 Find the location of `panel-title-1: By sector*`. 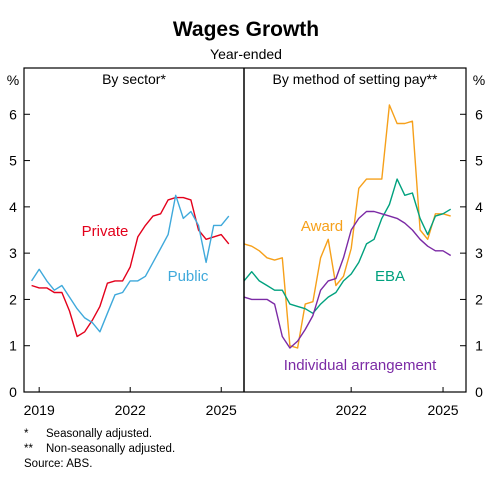

panel-title-1: By sector* is located at coordinates (134, 79).